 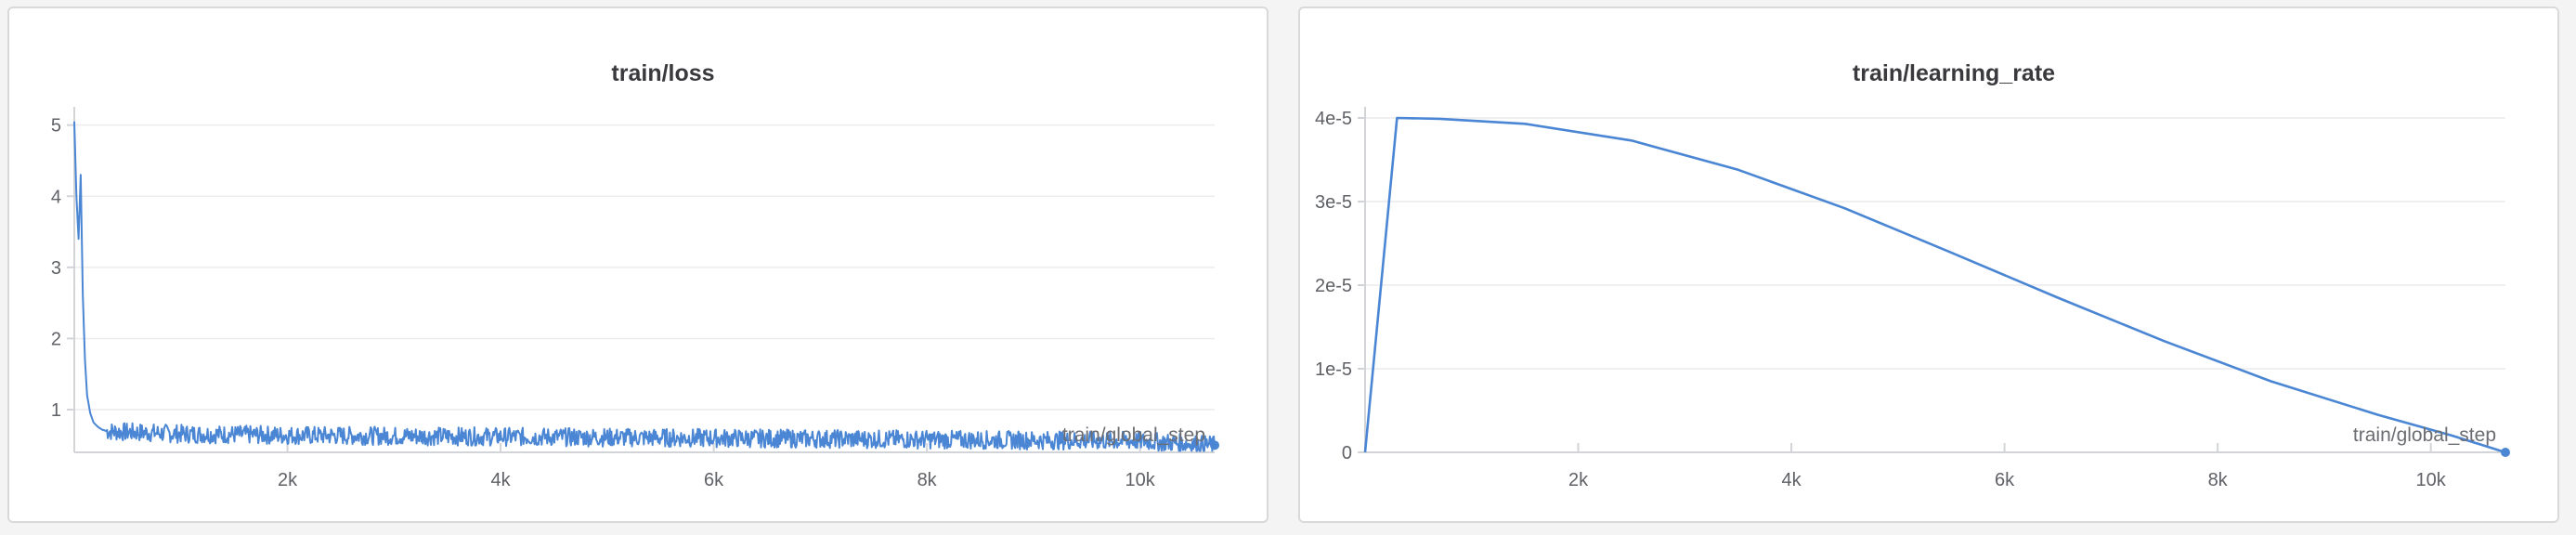 What do you see at coordinates (56, 410) in the screenshot?
I see `y-tick-label: 1` at bounding box center [56, 410].